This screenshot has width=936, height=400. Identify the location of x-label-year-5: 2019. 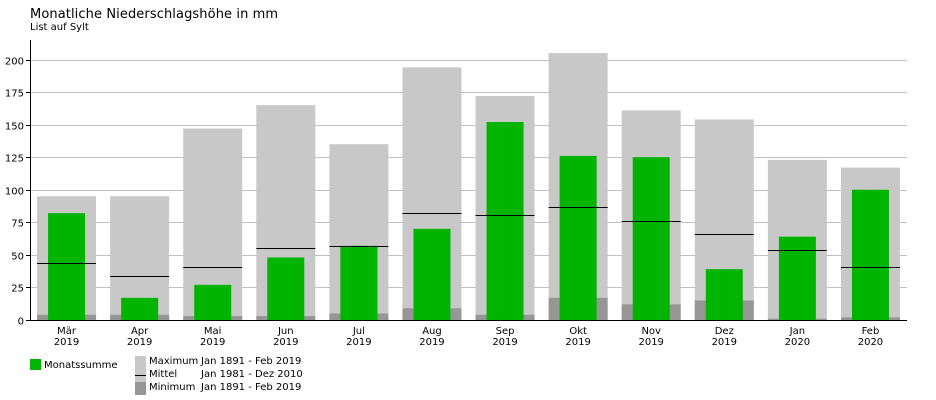
(431, 342).